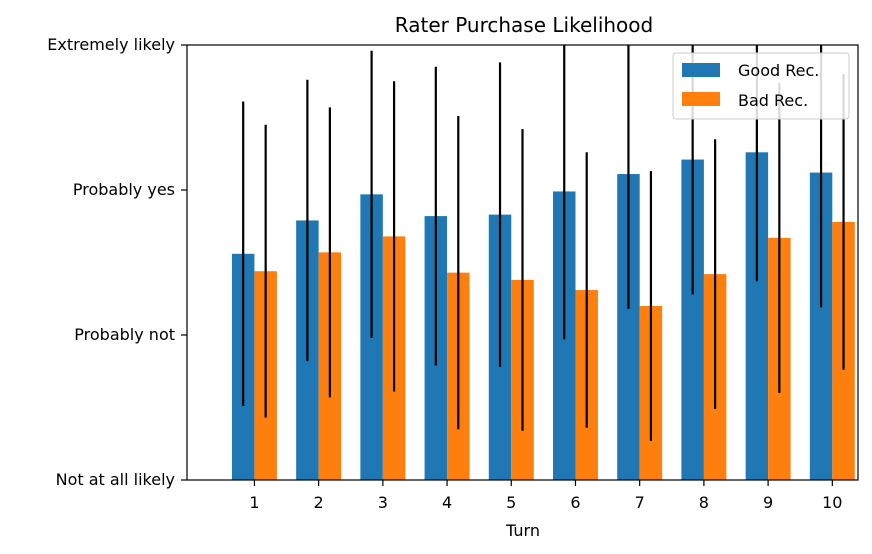 The height and width of the screenshot is (554, 872). Describe the element at coordinates (447, 502) in the screenshot. I see `x-tick-label: 4` at that location.